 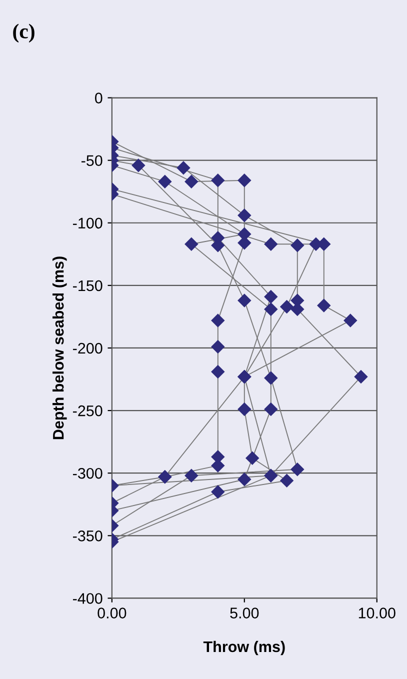 What do you see at coordinates (87, 598) in the screenshot?
I see `y-tick-label: -400` at bounding box center [87, 598].